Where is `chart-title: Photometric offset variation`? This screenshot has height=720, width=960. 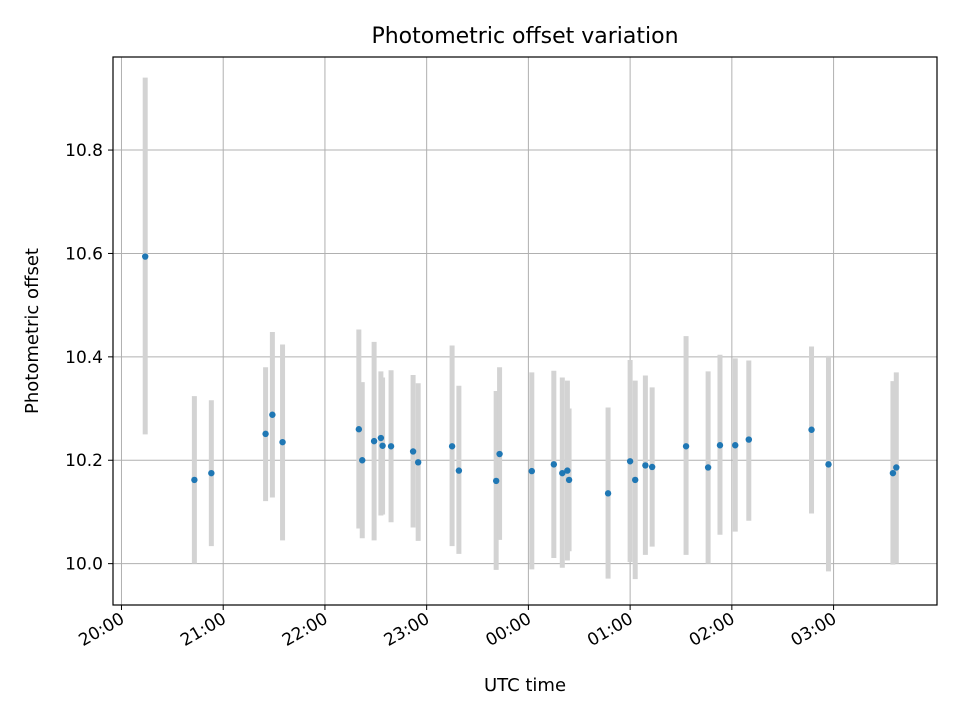
chart-title: Photometric offset variation is located at coordinates (524, 36).